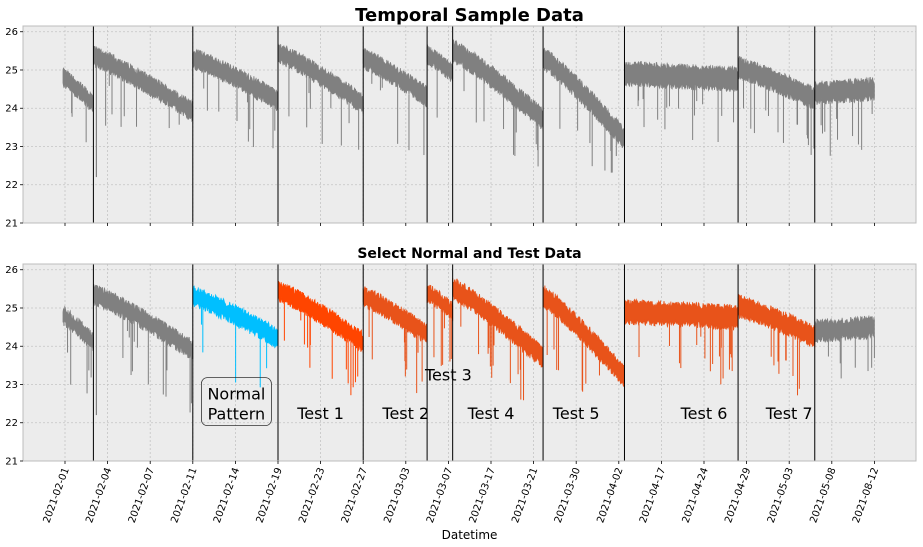 The image size is (923, 547). What do you see at coordinates (576, 413) in the screenshot?
I see `annotation-label: Test 5` at bounding box center [576, 413].